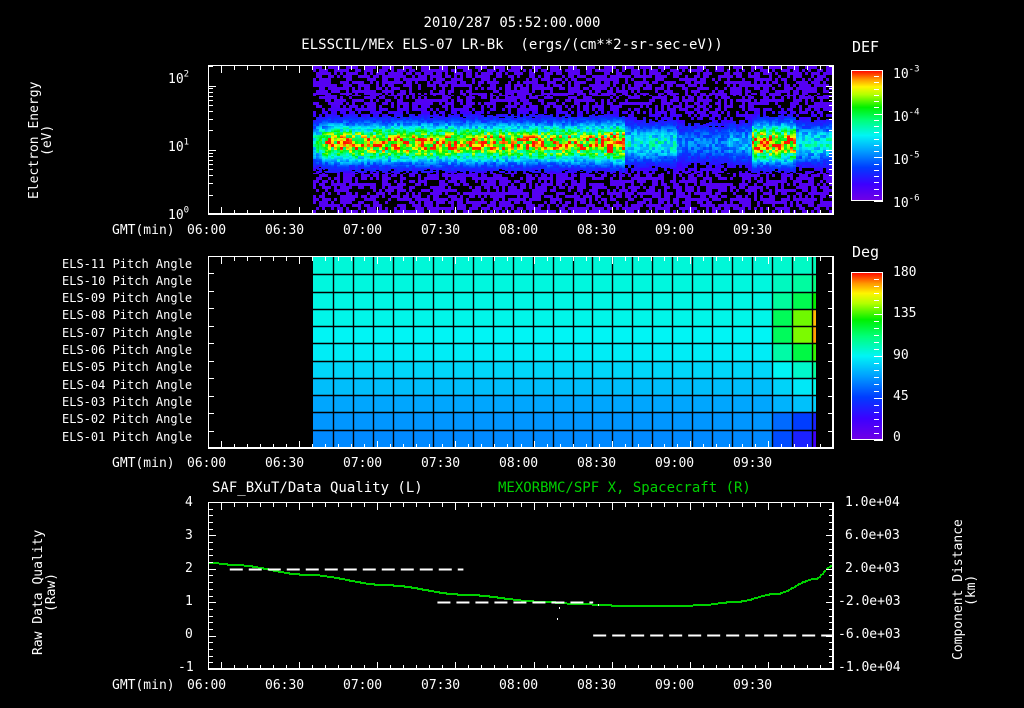 The image size is (1024, 708). Describe the element at coordinates (317, 488) in the screenshot. I see `bot-panel-title-left: SAF_BXuT/Data Quality (L)` at that location.